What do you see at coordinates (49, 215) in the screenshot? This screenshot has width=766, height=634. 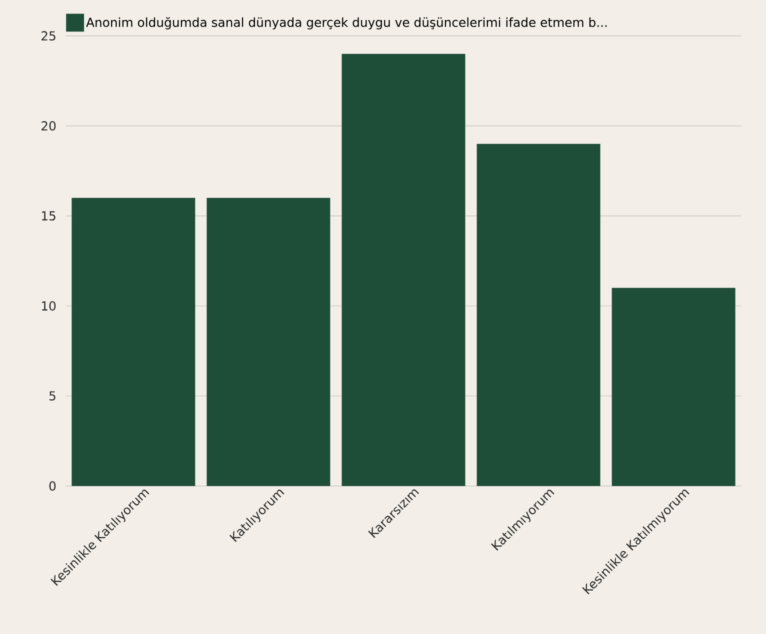 I see `y-tick-label: 15` at bounding box center [49, 215].